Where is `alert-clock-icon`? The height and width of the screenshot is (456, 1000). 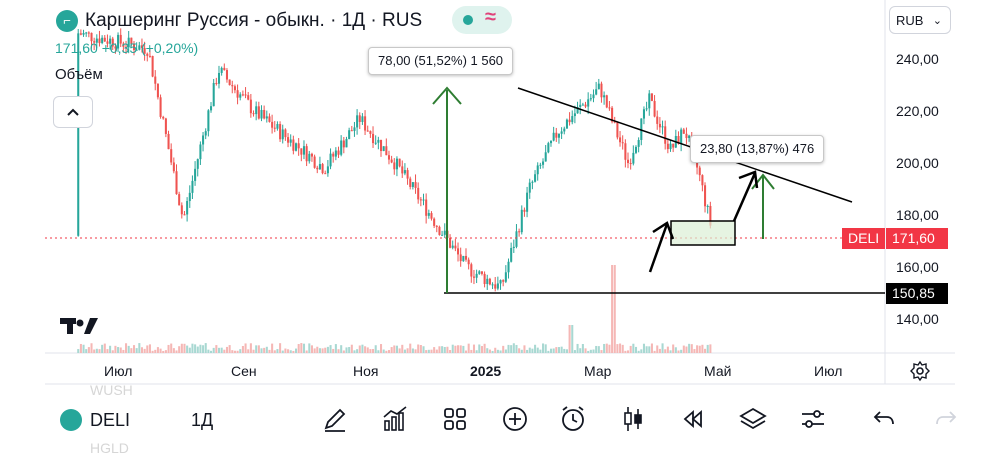 alert-clock-icon is located at coordinates (573, 419).